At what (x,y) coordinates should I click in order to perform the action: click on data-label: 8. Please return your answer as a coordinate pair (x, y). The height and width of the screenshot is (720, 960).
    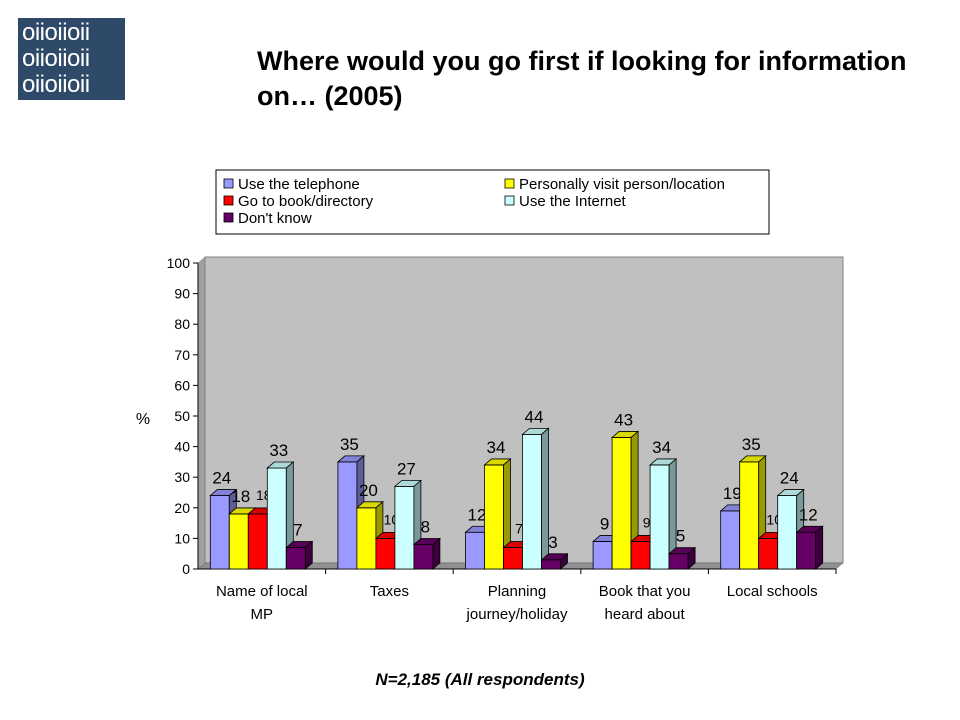
    Looking at the image, I should click on (425, 527).